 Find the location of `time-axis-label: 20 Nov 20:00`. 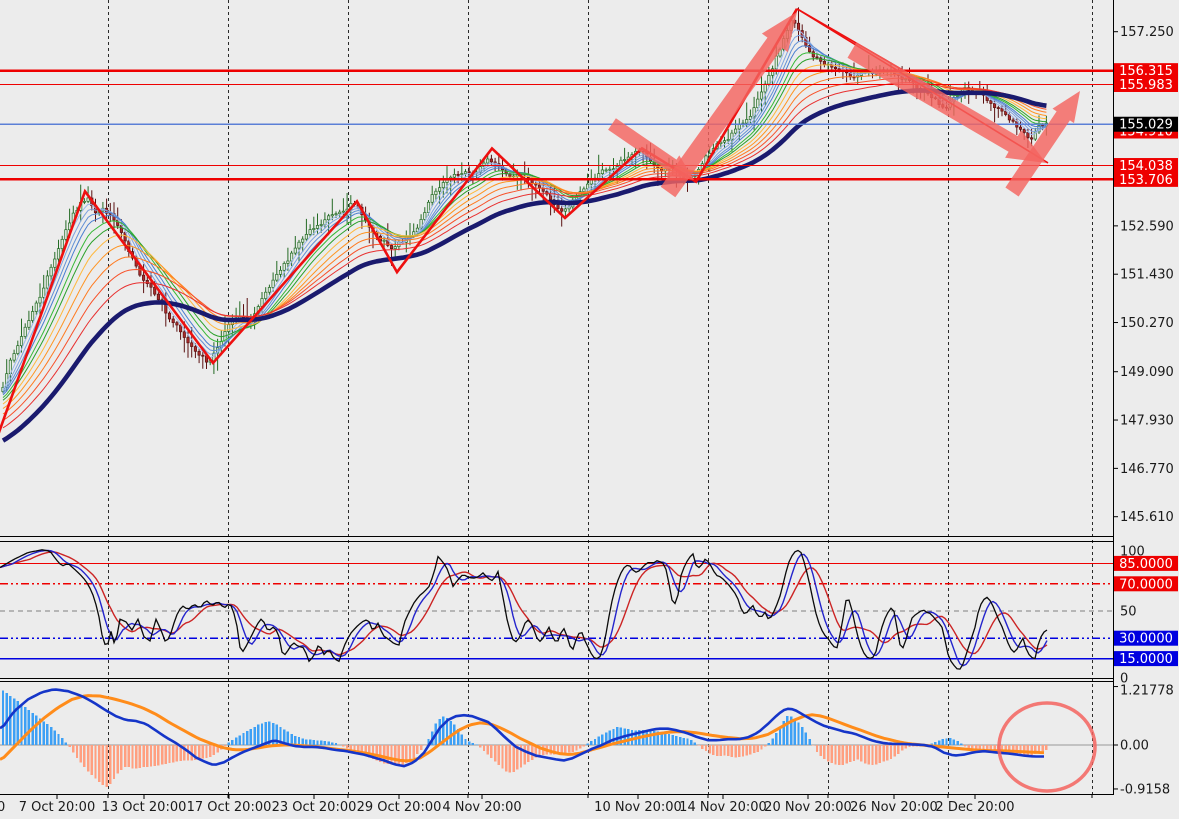

time-axis-label: 20 Nov 20:00 is located at coordinates (808, 807).